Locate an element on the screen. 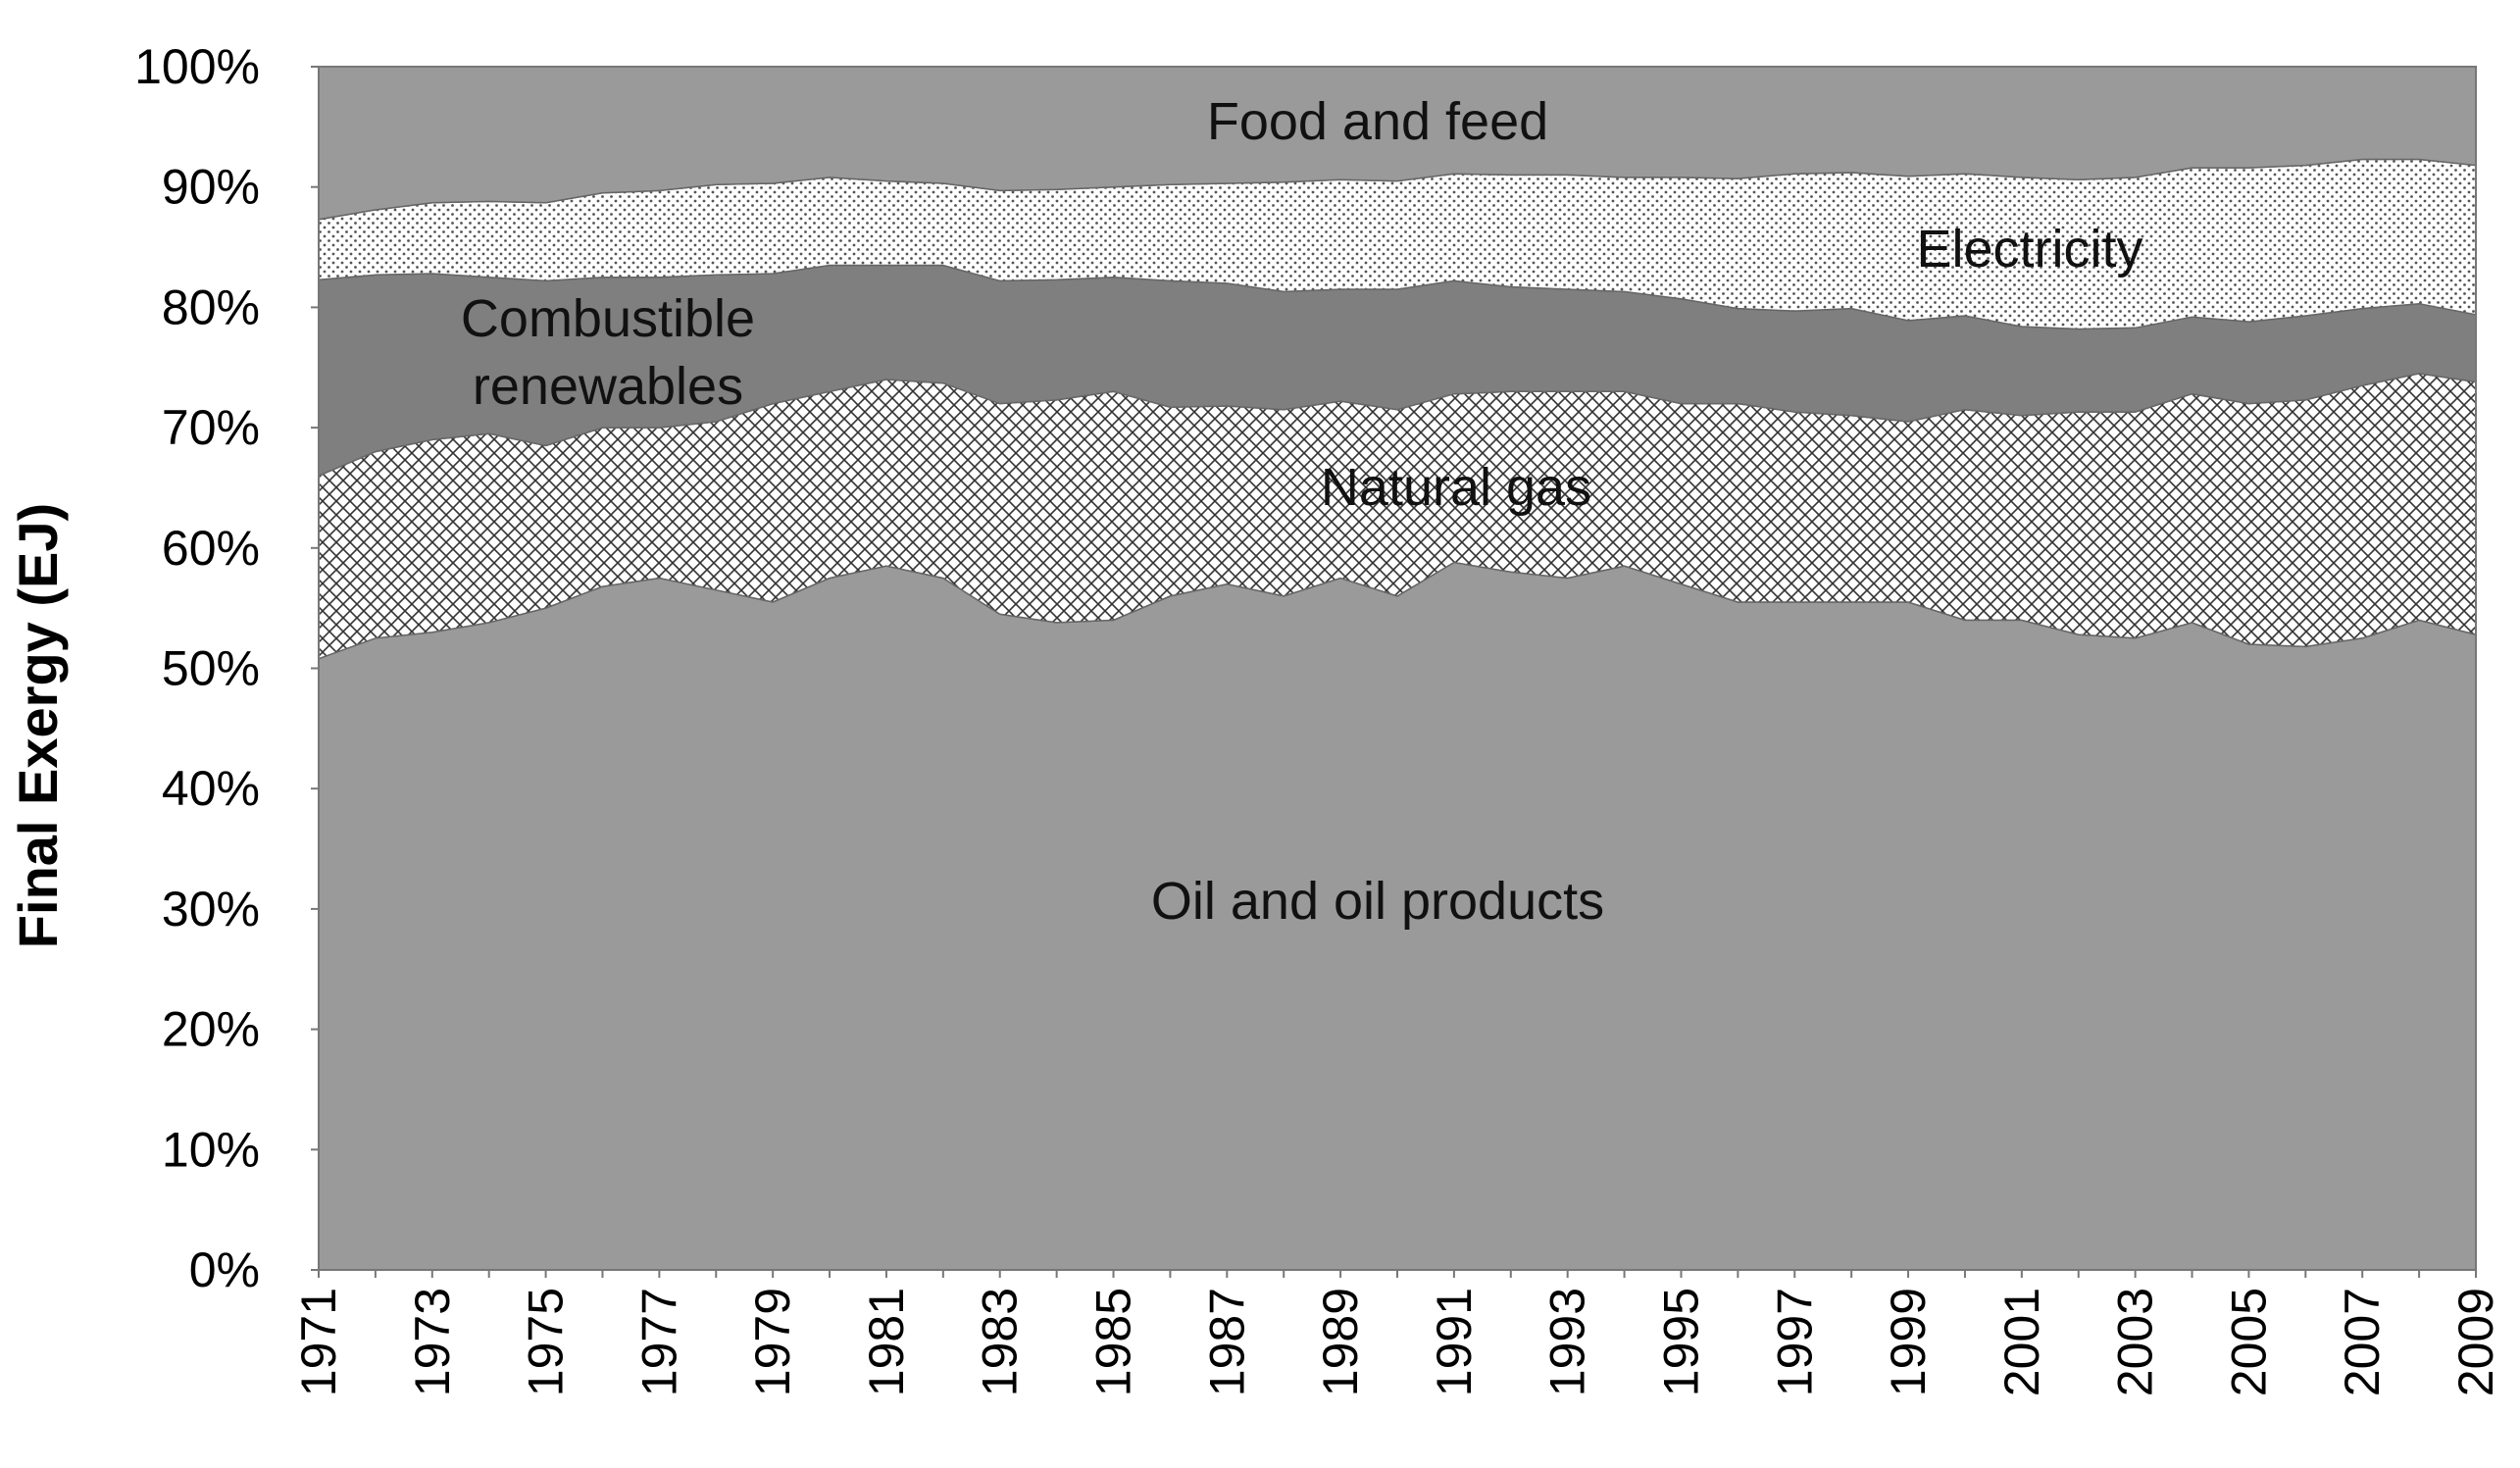 The height and width of the screenshot is (1468, 2520). series-label-combustible-renewables-line1: Combustible is located at coordinates (608, 318).